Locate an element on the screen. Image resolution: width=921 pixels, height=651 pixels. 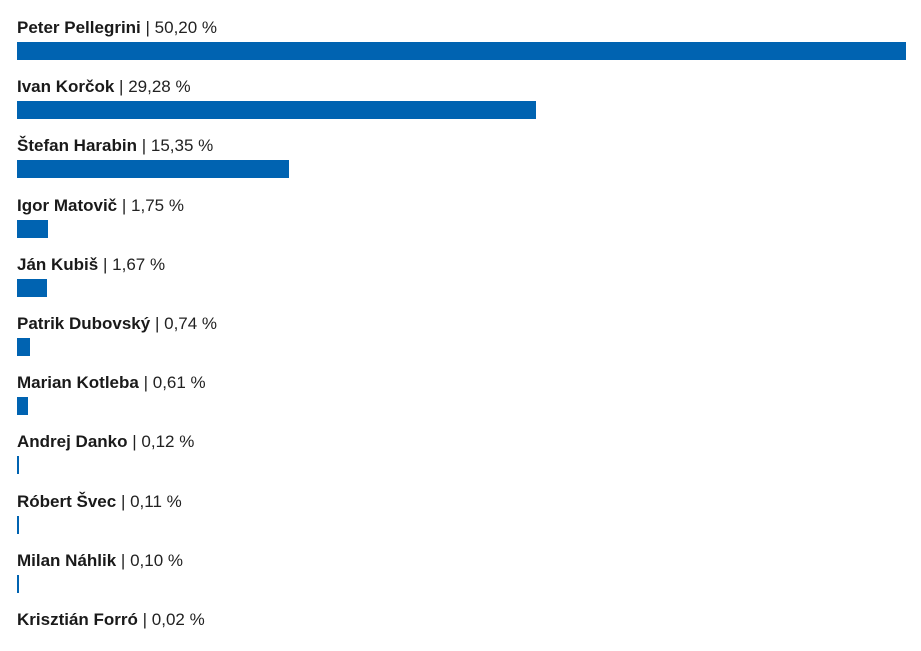
bar-row: Patrik Dubovský | 0,74 % is located at coordinates (461, 326).